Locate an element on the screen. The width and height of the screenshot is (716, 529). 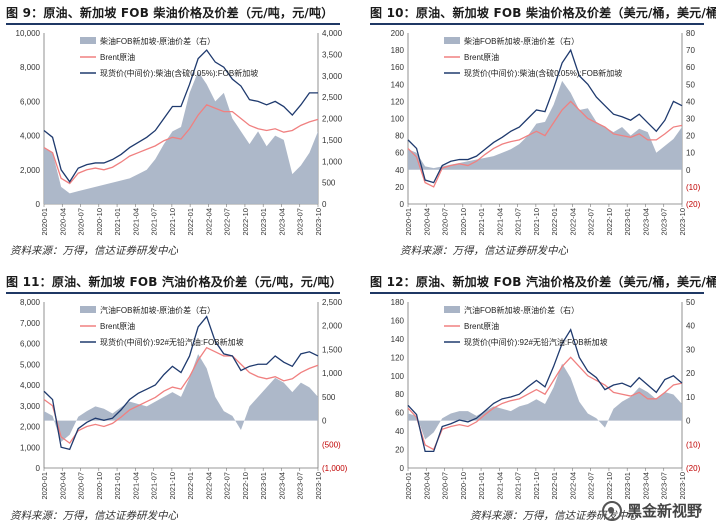
panel-title: 图 12：原油、新加坡 FOB 汽油价格及价差（美元/桶，美元/桶） is located at coordinates (543, 282).